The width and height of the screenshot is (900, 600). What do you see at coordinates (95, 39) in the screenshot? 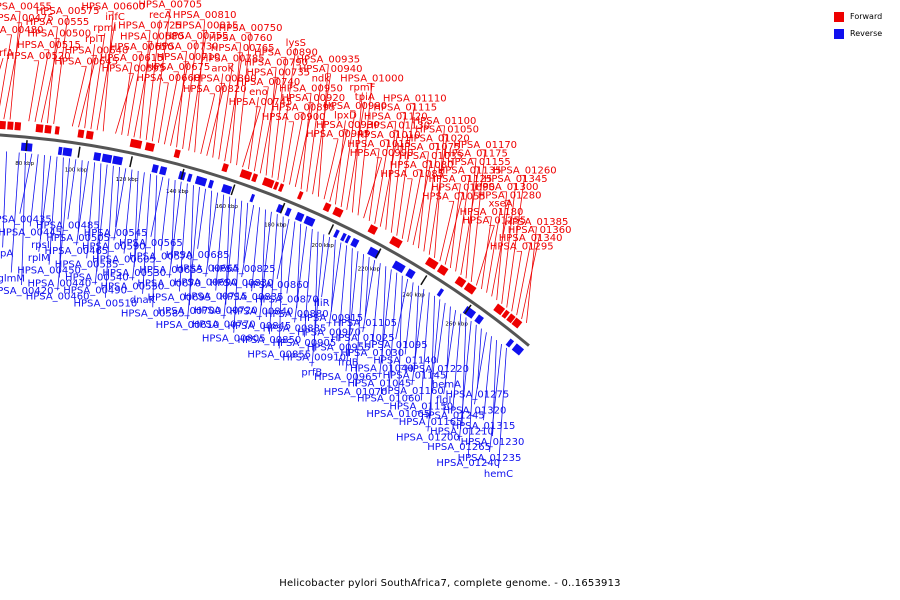
I see `forward-gene-label: rplT` at bounding box center [95, 39].